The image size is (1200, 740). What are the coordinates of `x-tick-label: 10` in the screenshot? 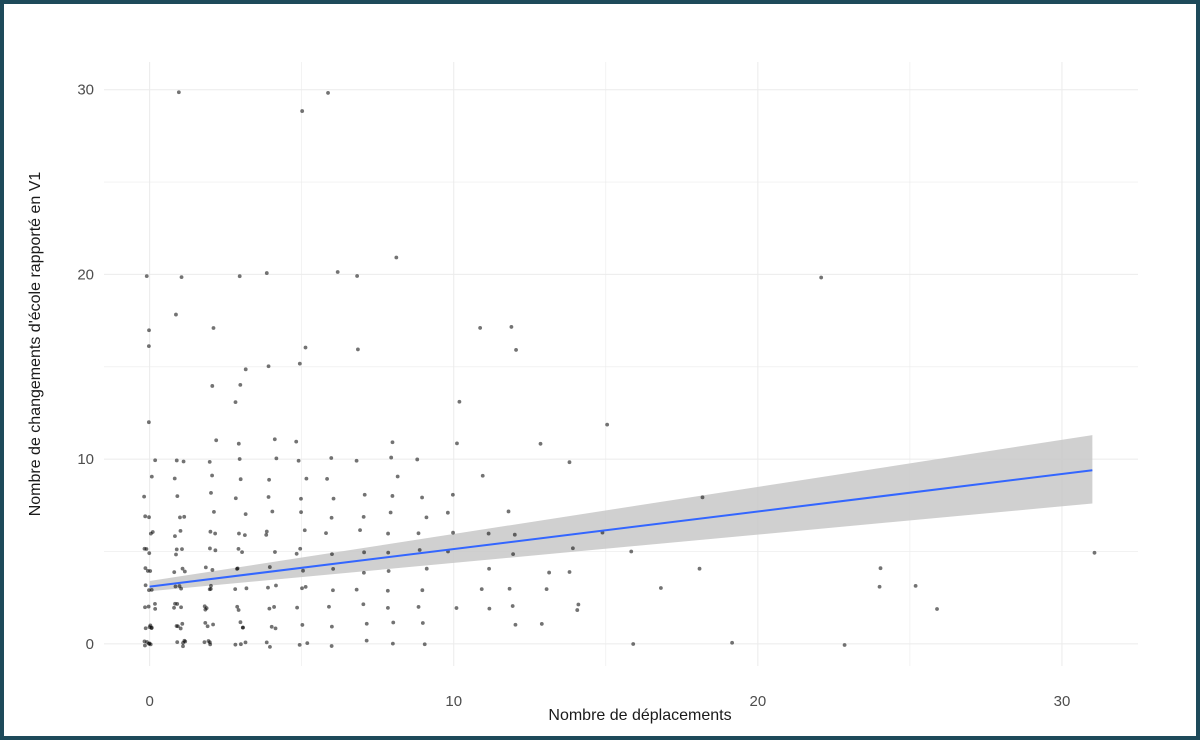 It's located at (453, 701).